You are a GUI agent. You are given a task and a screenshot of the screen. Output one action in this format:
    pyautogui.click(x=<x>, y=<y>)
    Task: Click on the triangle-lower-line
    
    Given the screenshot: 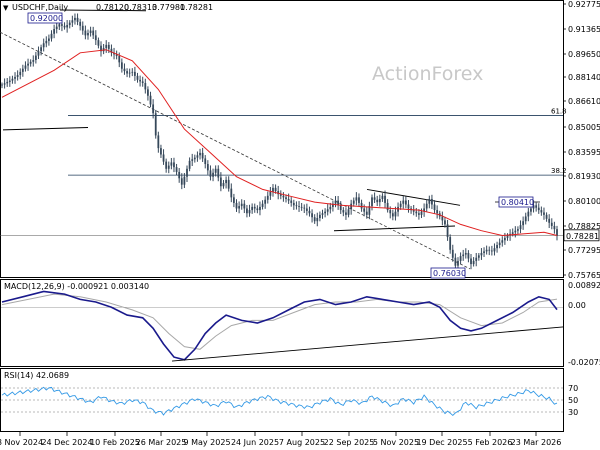 What is the action you would take?
    pyautogui.click(x=394, y=228)
    